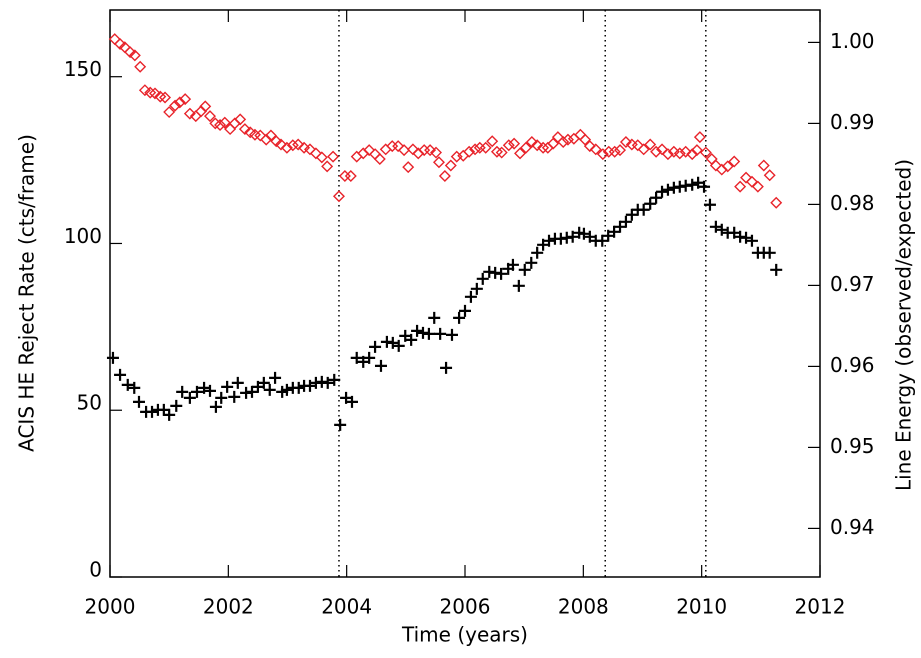 The height and width of the screenshot is (658, 921). Describe the element at coordinates (346, 607) in the screenshot. I see `x-tick-label: 2004` at that location.